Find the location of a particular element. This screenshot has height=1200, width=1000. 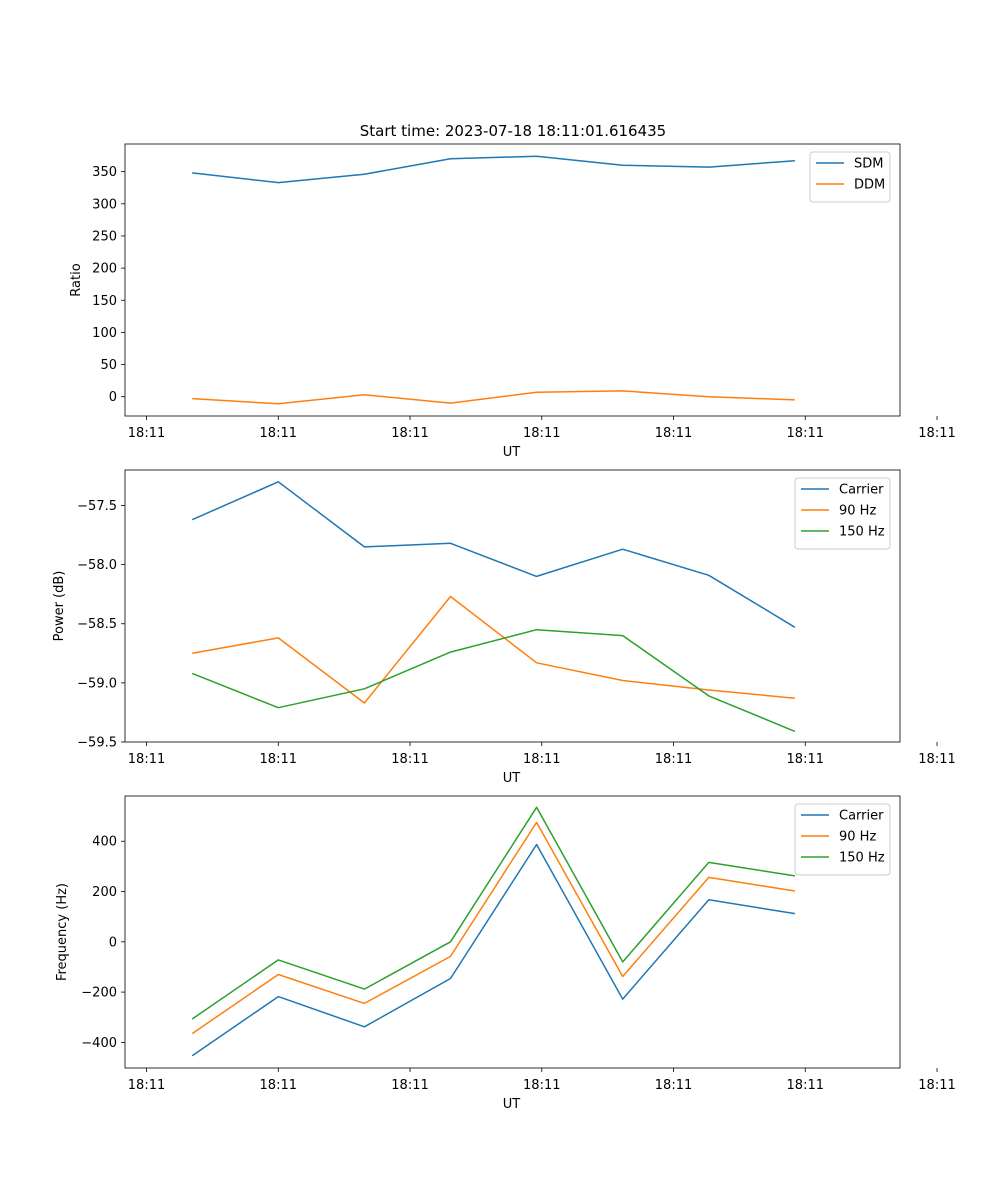

chart-2-legend: Carrier 90 Hz 150 Hz is located at coordinates (842, 839).